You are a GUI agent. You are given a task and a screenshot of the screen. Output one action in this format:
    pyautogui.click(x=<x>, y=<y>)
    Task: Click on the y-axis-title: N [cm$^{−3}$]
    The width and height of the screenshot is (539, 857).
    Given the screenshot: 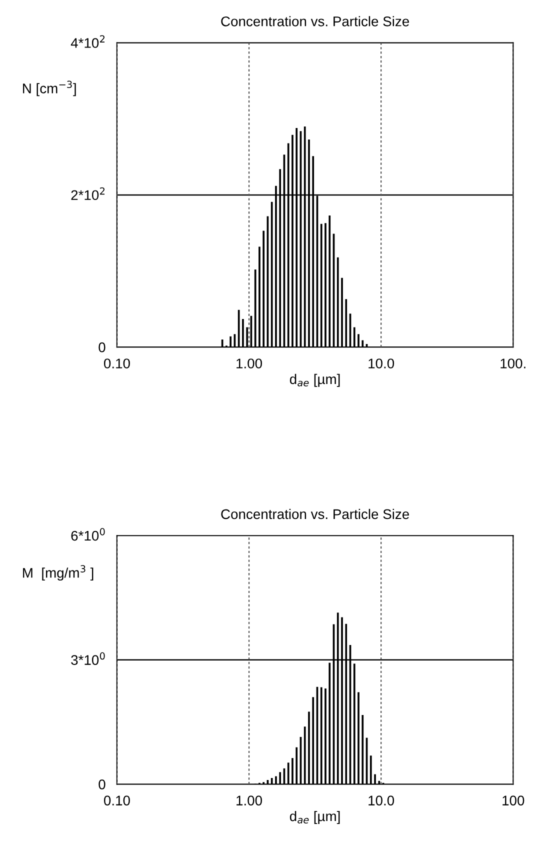 What is the action you would take?
    pyautogui.click(x=49, y=88)
    